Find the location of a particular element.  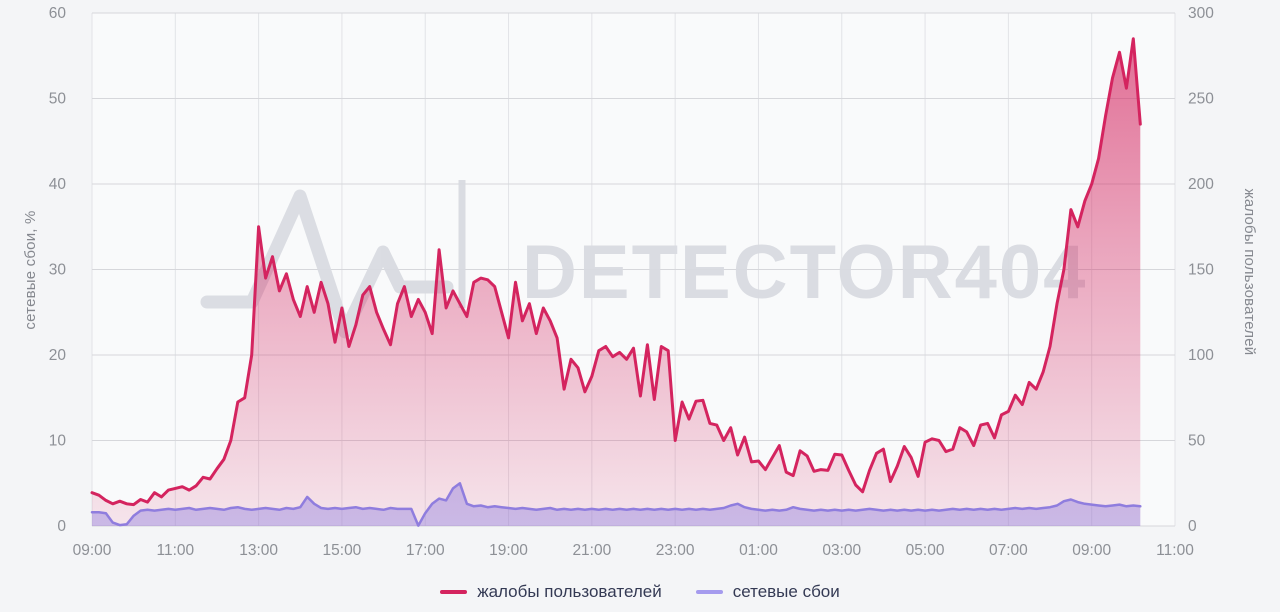

failures-series-area is located at coordinates (616, 504).